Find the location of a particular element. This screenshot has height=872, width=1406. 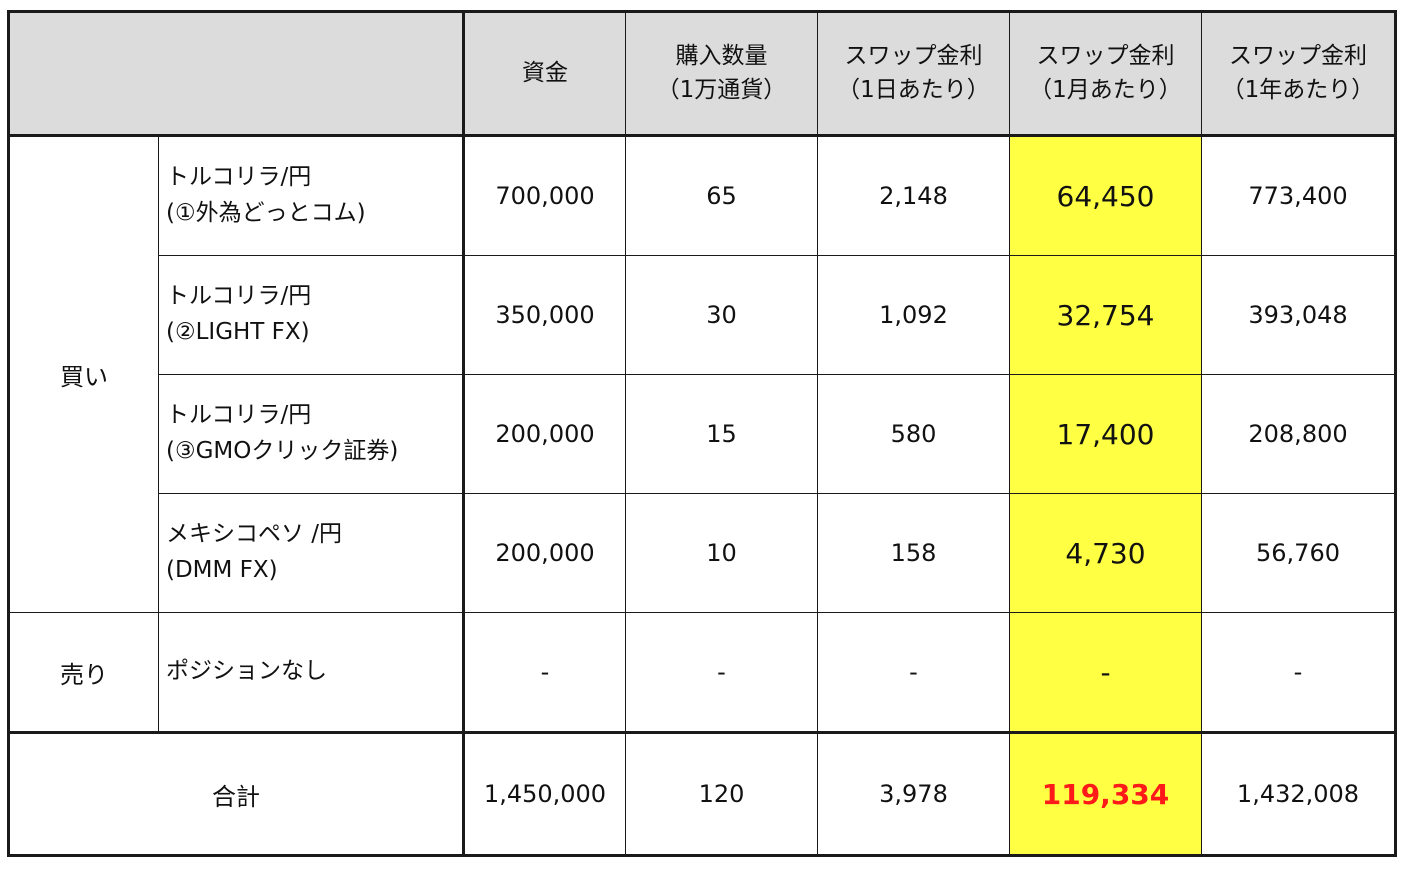

total-quantity: 120 is located at coordinates (721, 793).